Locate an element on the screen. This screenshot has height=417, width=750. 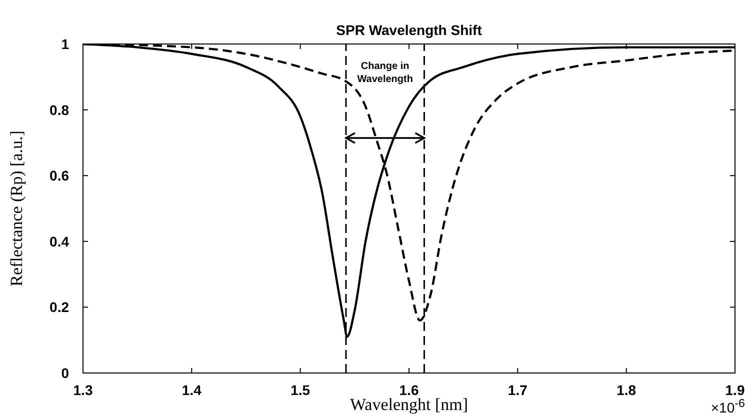
x-tick-label: 1.8 is located at coordinates (626, 390).